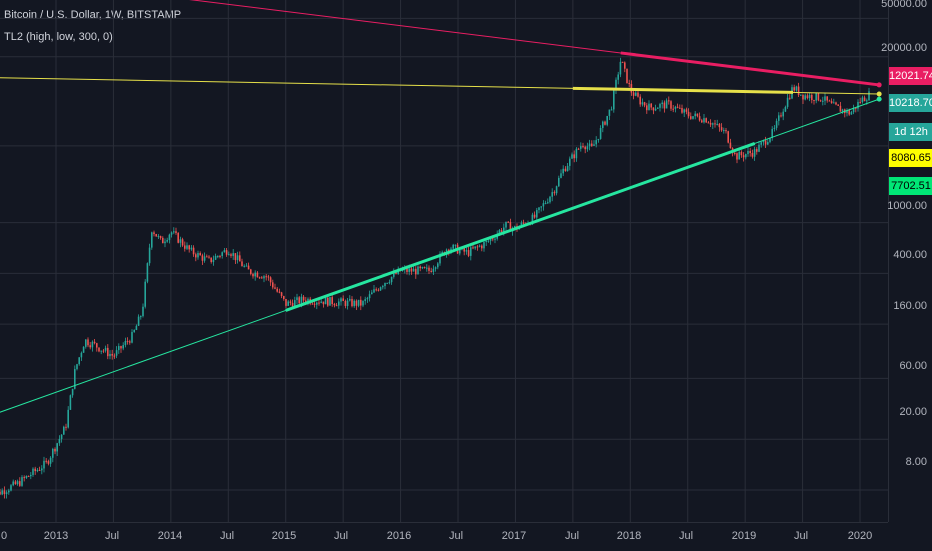  I want to click on price-axis-label: 60.00, so click(913, 366).